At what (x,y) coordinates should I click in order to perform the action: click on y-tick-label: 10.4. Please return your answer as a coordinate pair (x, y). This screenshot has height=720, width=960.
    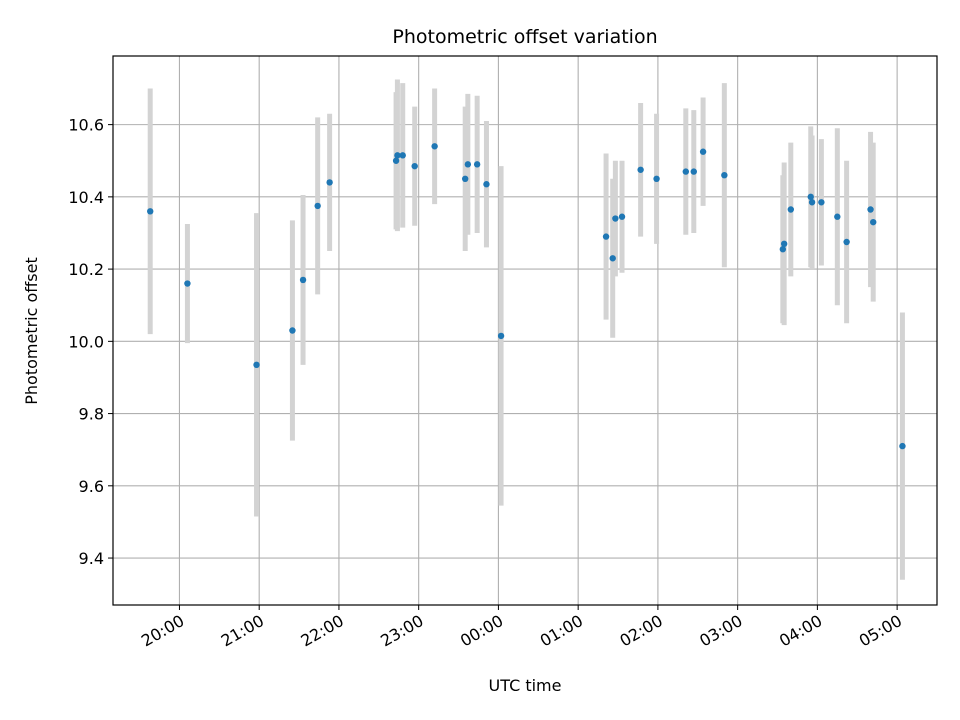
    Looking at the image, I should click on (86, 197).